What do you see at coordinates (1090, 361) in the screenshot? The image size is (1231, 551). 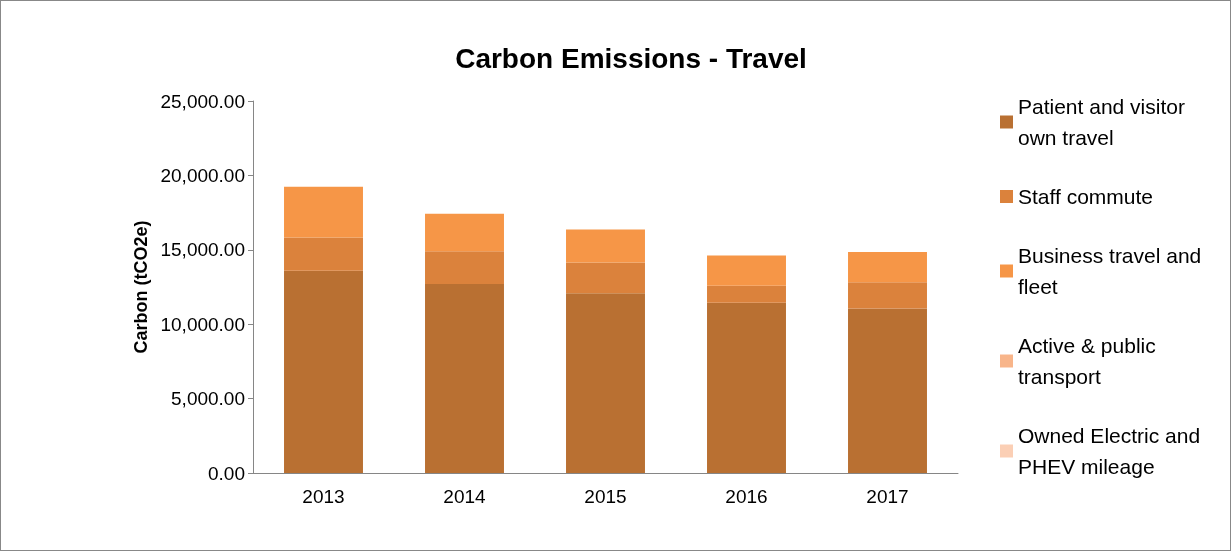 I see `legend-label: Active & public transport` at bounding box center [1090, 361].